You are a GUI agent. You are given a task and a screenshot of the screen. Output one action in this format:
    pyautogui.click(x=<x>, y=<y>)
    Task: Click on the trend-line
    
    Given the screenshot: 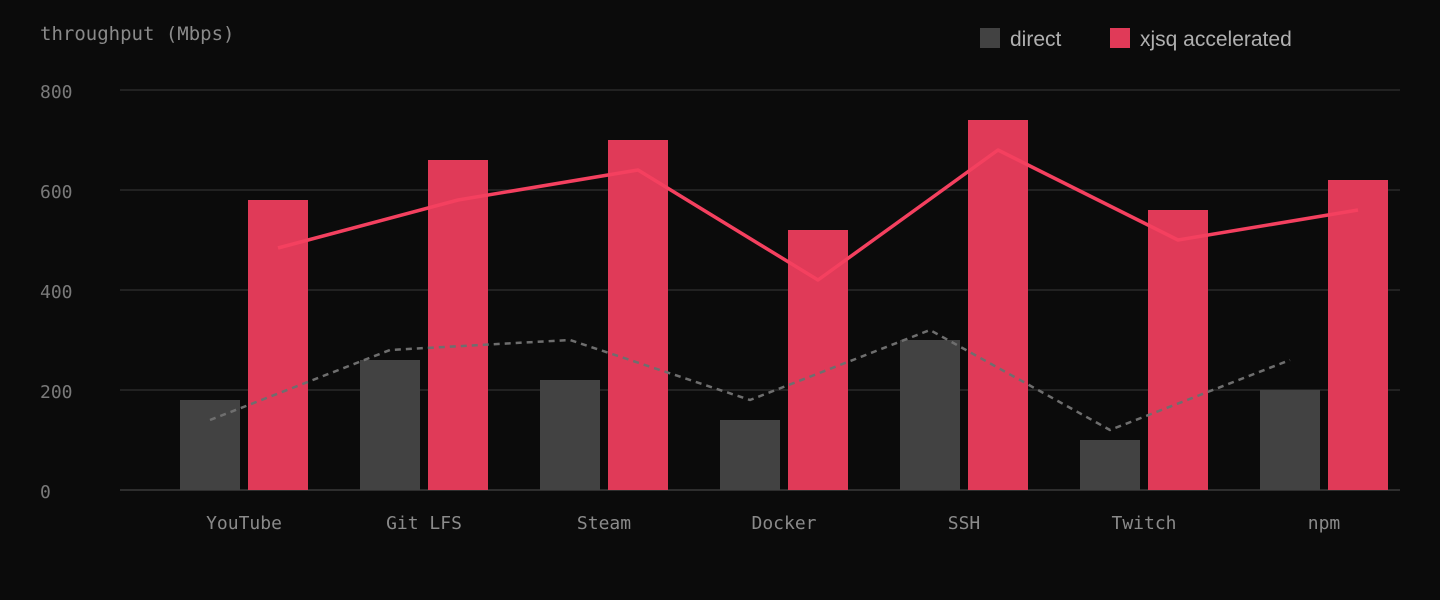 What is the action you would take?
    pyautogui.click(x=750, y=380)
    